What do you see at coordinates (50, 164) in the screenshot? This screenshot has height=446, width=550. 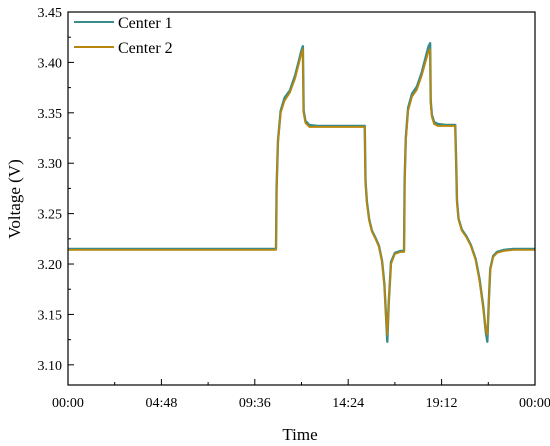 I see `y-tick-label: 3.30` at bounding box center [50, 164].